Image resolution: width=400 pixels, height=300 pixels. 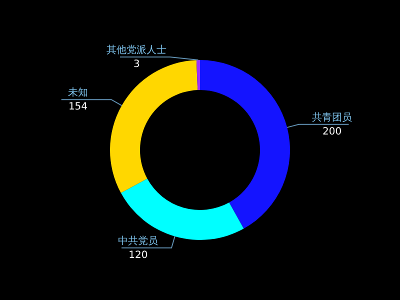 I want to click on data-label: 154, so click(x=78, y=107).